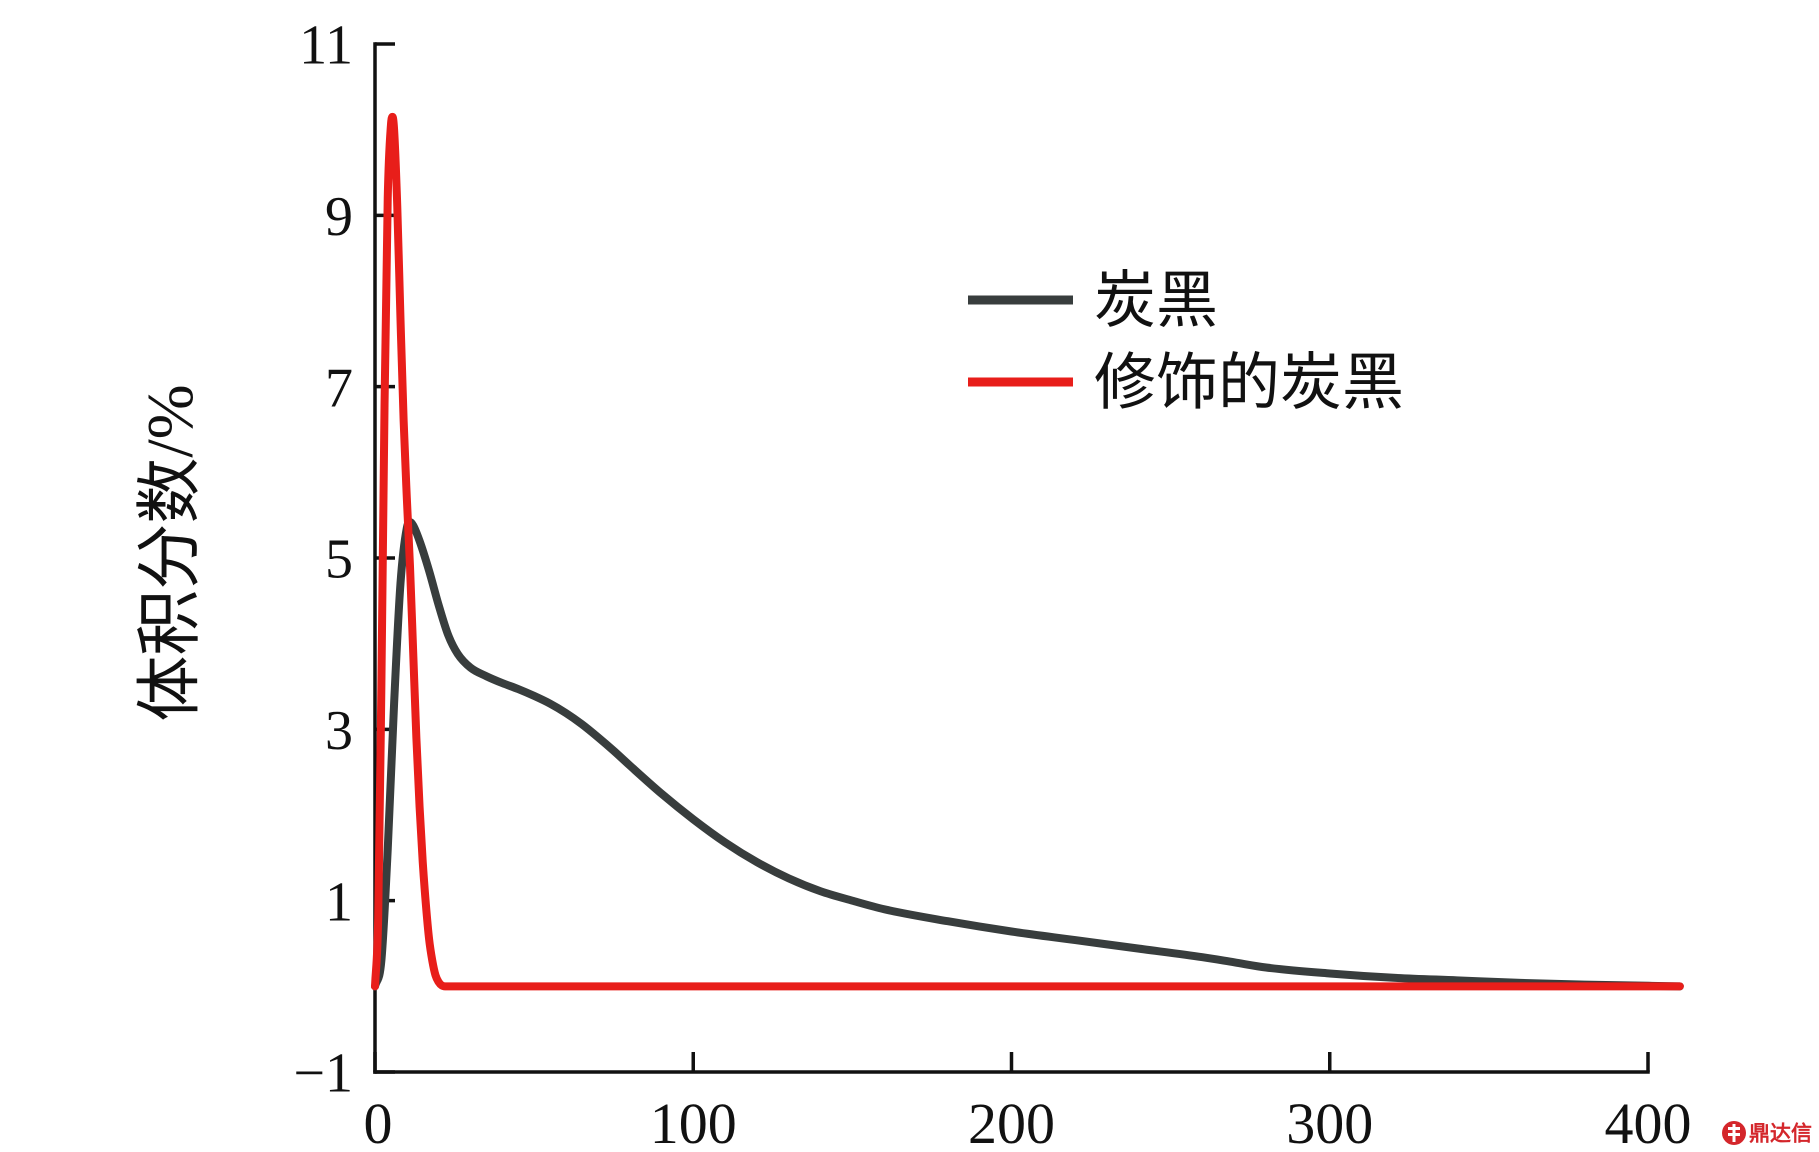 The height and width of the screenshot is (1152, 1819). What do you see at coordinates (323, 1074) in the screenshot?
I see `y-tick-label: −1` at bounding box center [323, 1074].